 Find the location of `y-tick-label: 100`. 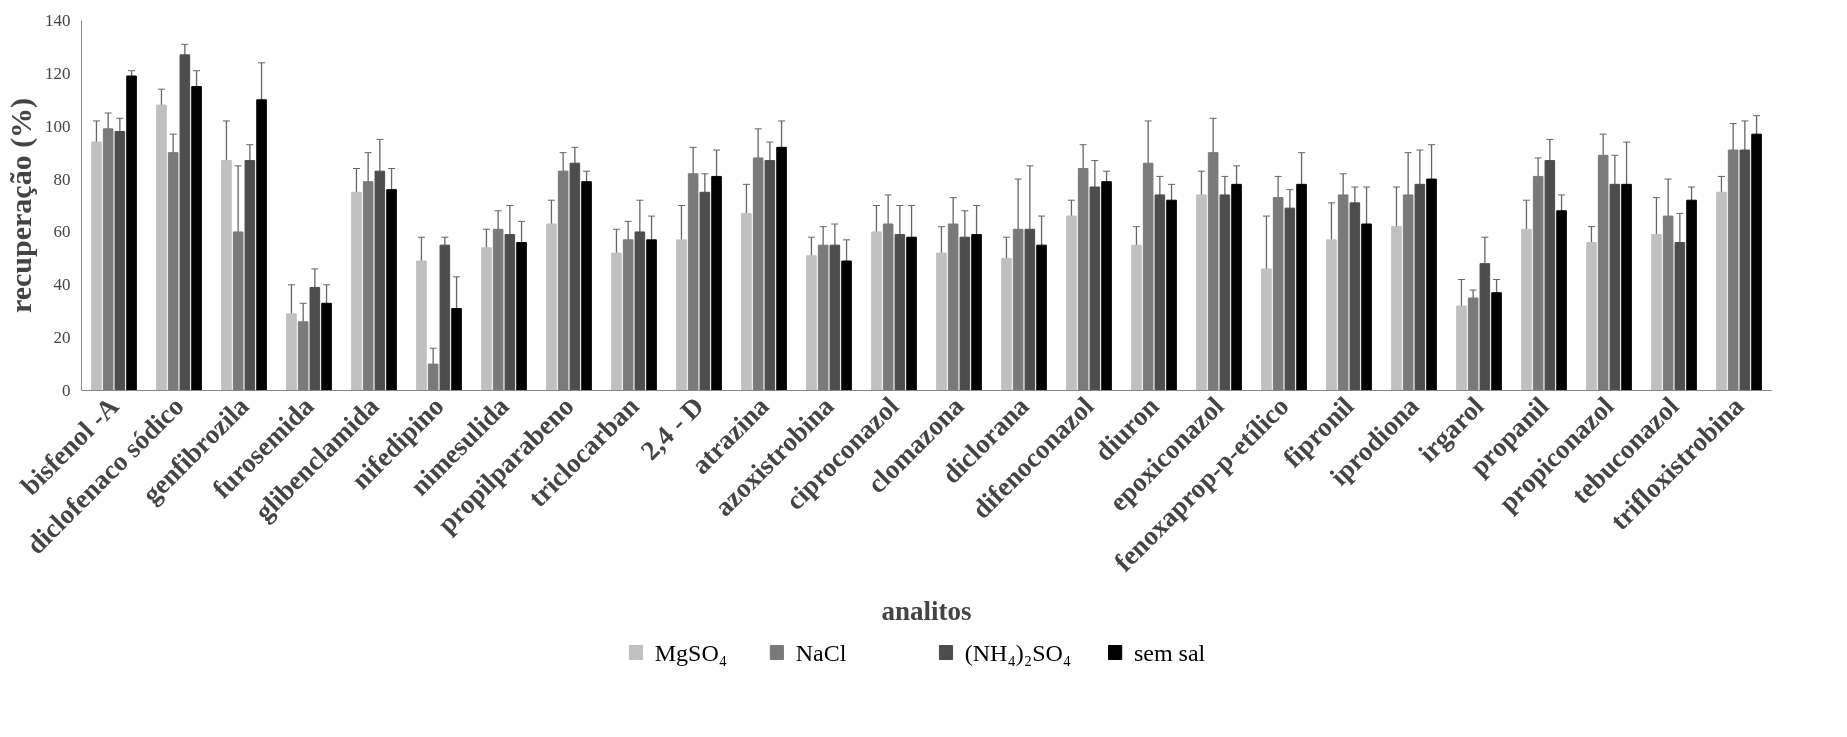

y-tick-label: 100 is located at coordinates (58, 126).